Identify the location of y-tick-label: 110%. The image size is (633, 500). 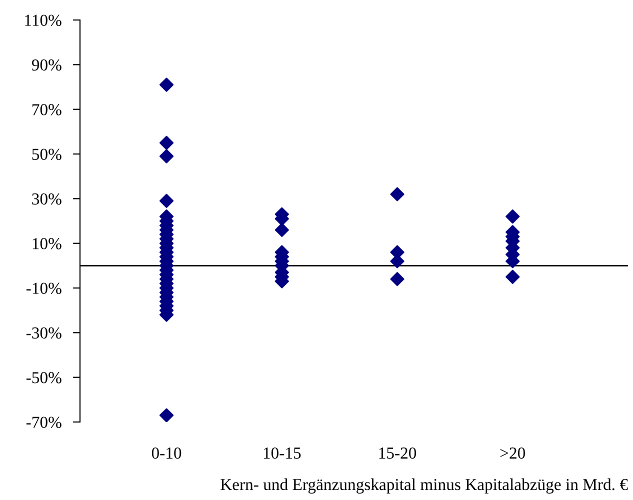
(43, 20).